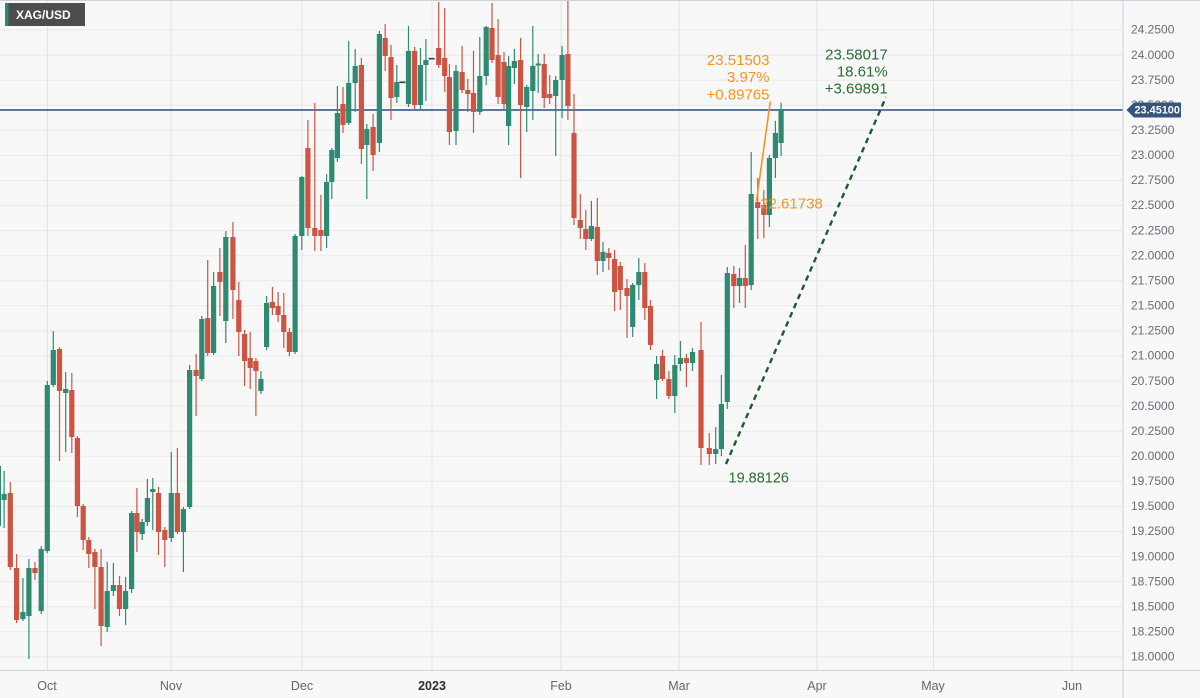 This screenshot has width=1200, height=698. I want to click on svg-text: Dec, so click(302, 686).